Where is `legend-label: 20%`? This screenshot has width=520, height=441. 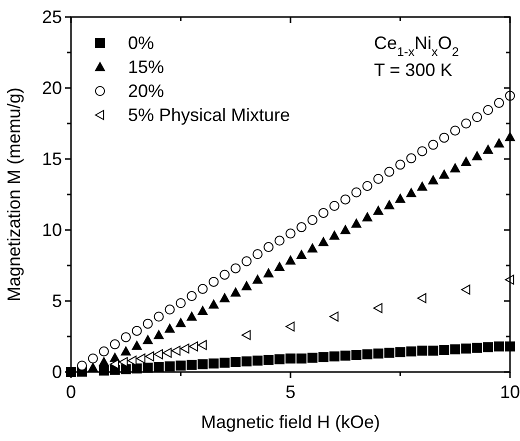
legend-label: 20% is located at coordinates (146, 91).